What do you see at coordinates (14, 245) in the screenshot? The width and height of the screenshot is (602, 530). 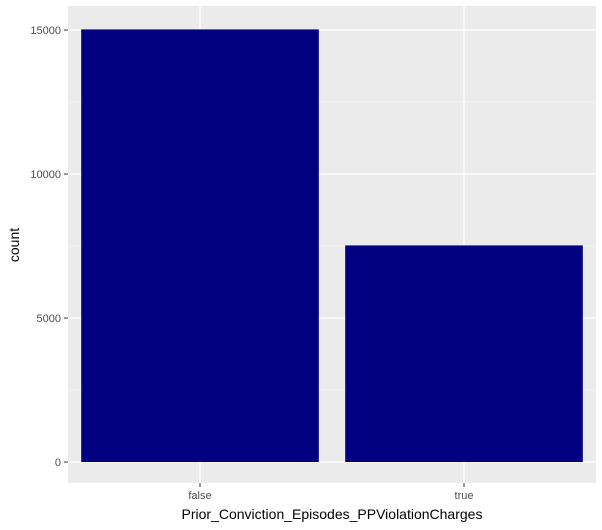 I see `y-axis-title: count` at bounding box center [14, 245].